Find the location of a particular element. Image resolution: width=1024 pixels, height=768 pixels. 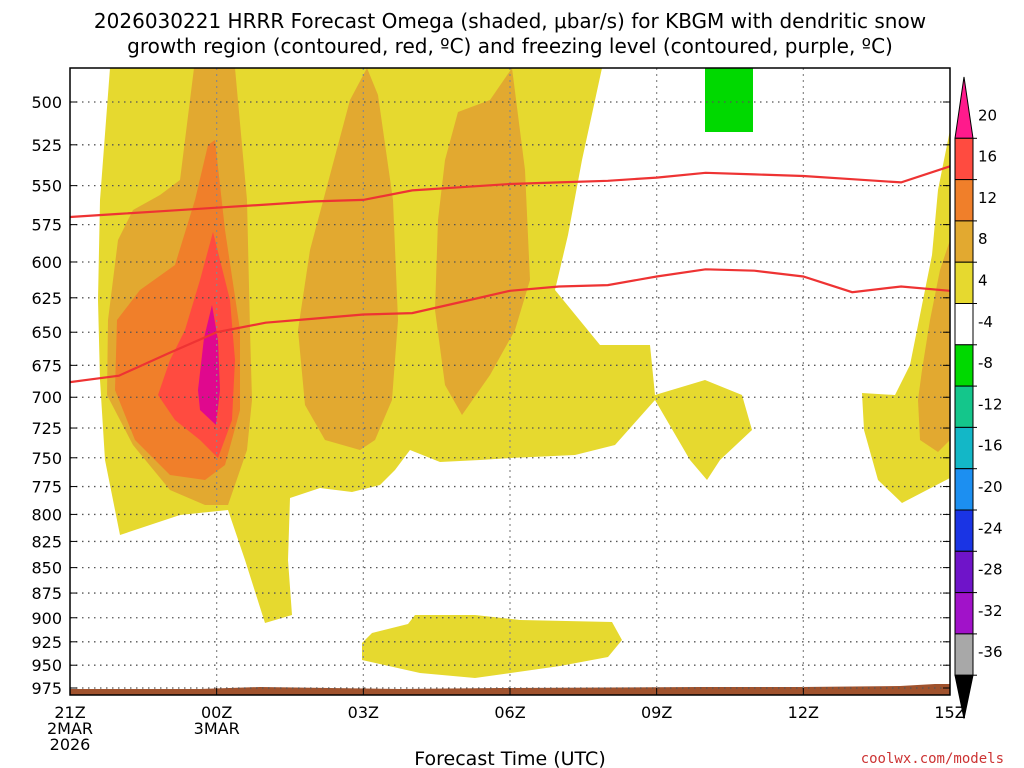

y-tick-label: 650 is located at coordinates (46, 332).